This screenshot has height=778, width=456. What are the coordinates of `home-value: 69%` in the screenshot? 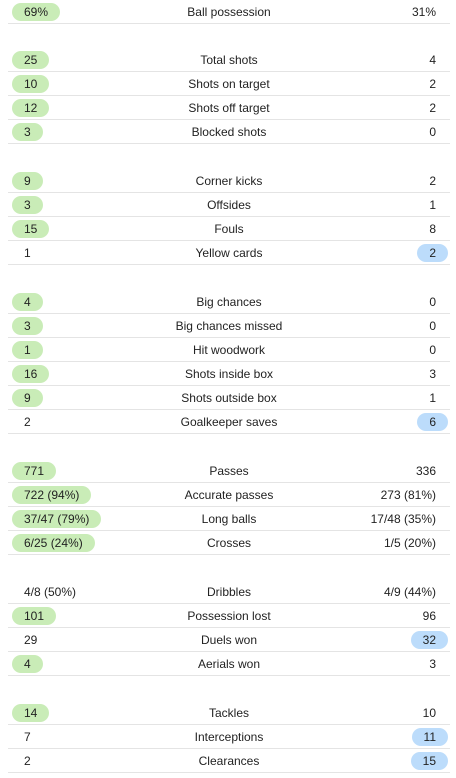 It's located at (36, 12).